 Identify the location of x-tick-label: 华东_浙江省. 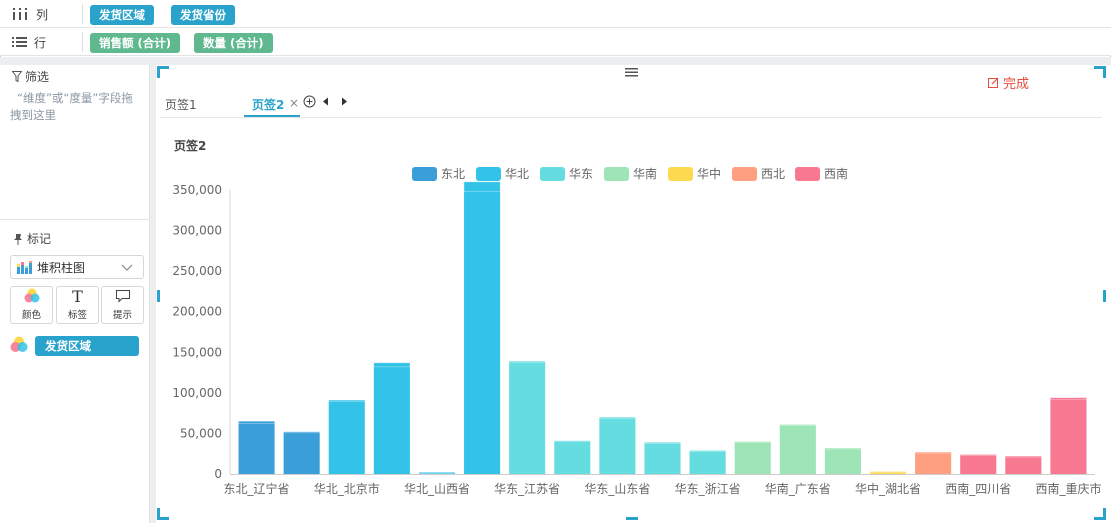
(708, 489).